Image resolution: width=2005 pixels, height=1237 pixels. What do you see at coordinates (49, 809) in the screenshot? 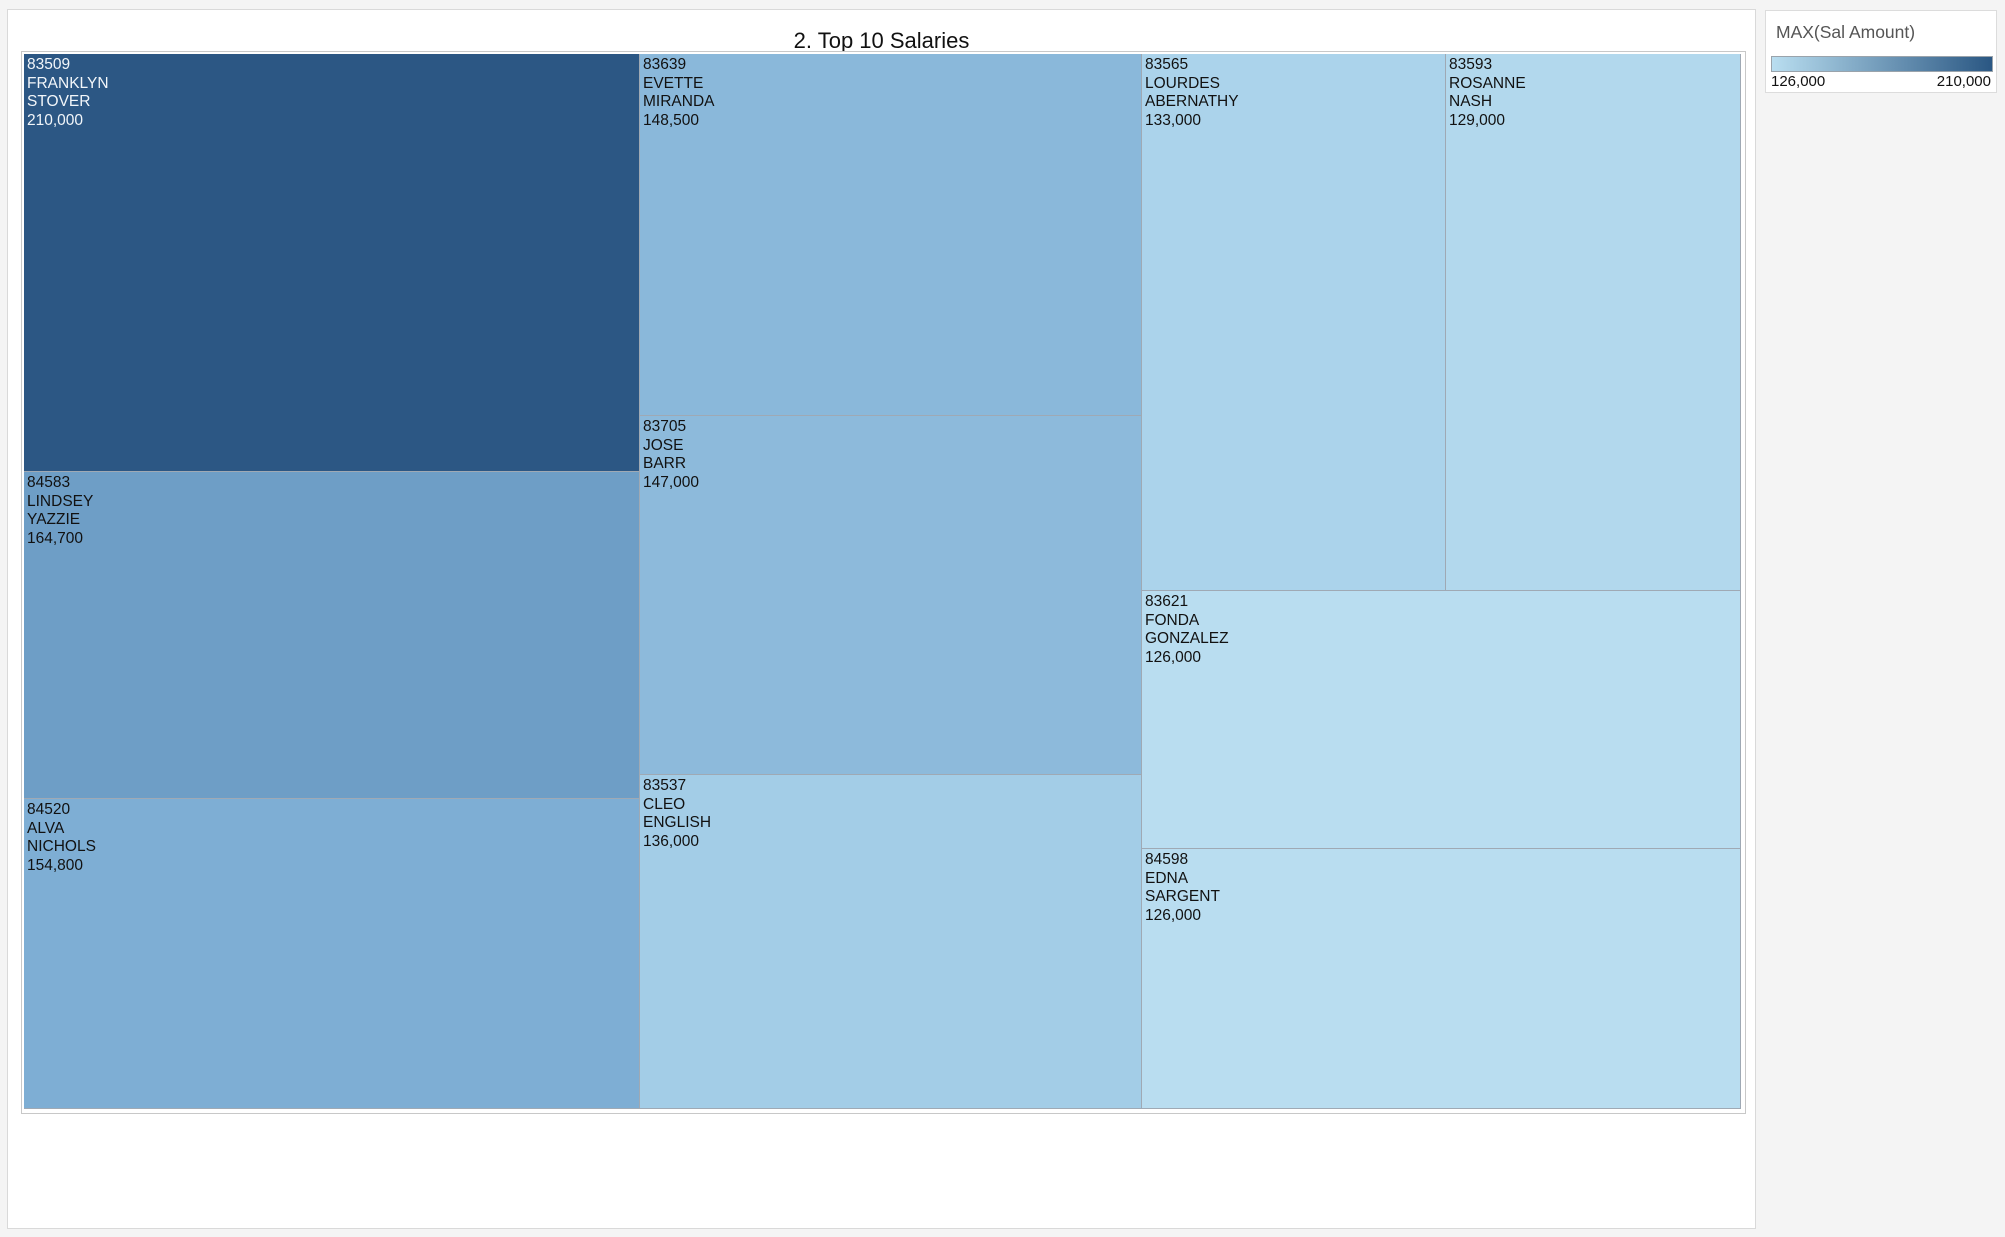
I see `cell-employee-id: 84520` at bounding box center [49, 809].